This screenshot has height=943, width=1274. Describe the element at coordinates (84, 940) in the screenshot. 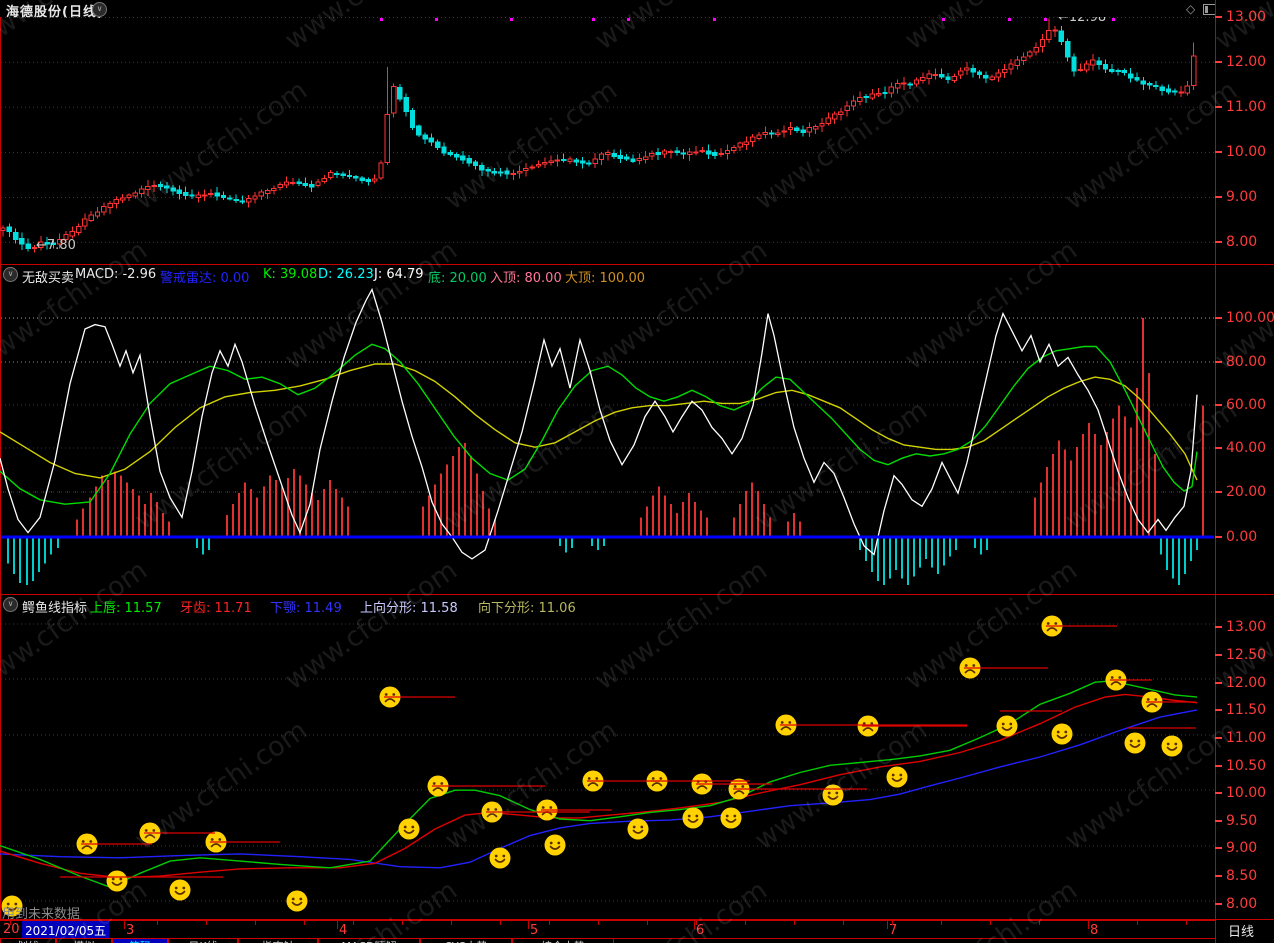

I see `toolbar-button-1: 模拟` at that location.